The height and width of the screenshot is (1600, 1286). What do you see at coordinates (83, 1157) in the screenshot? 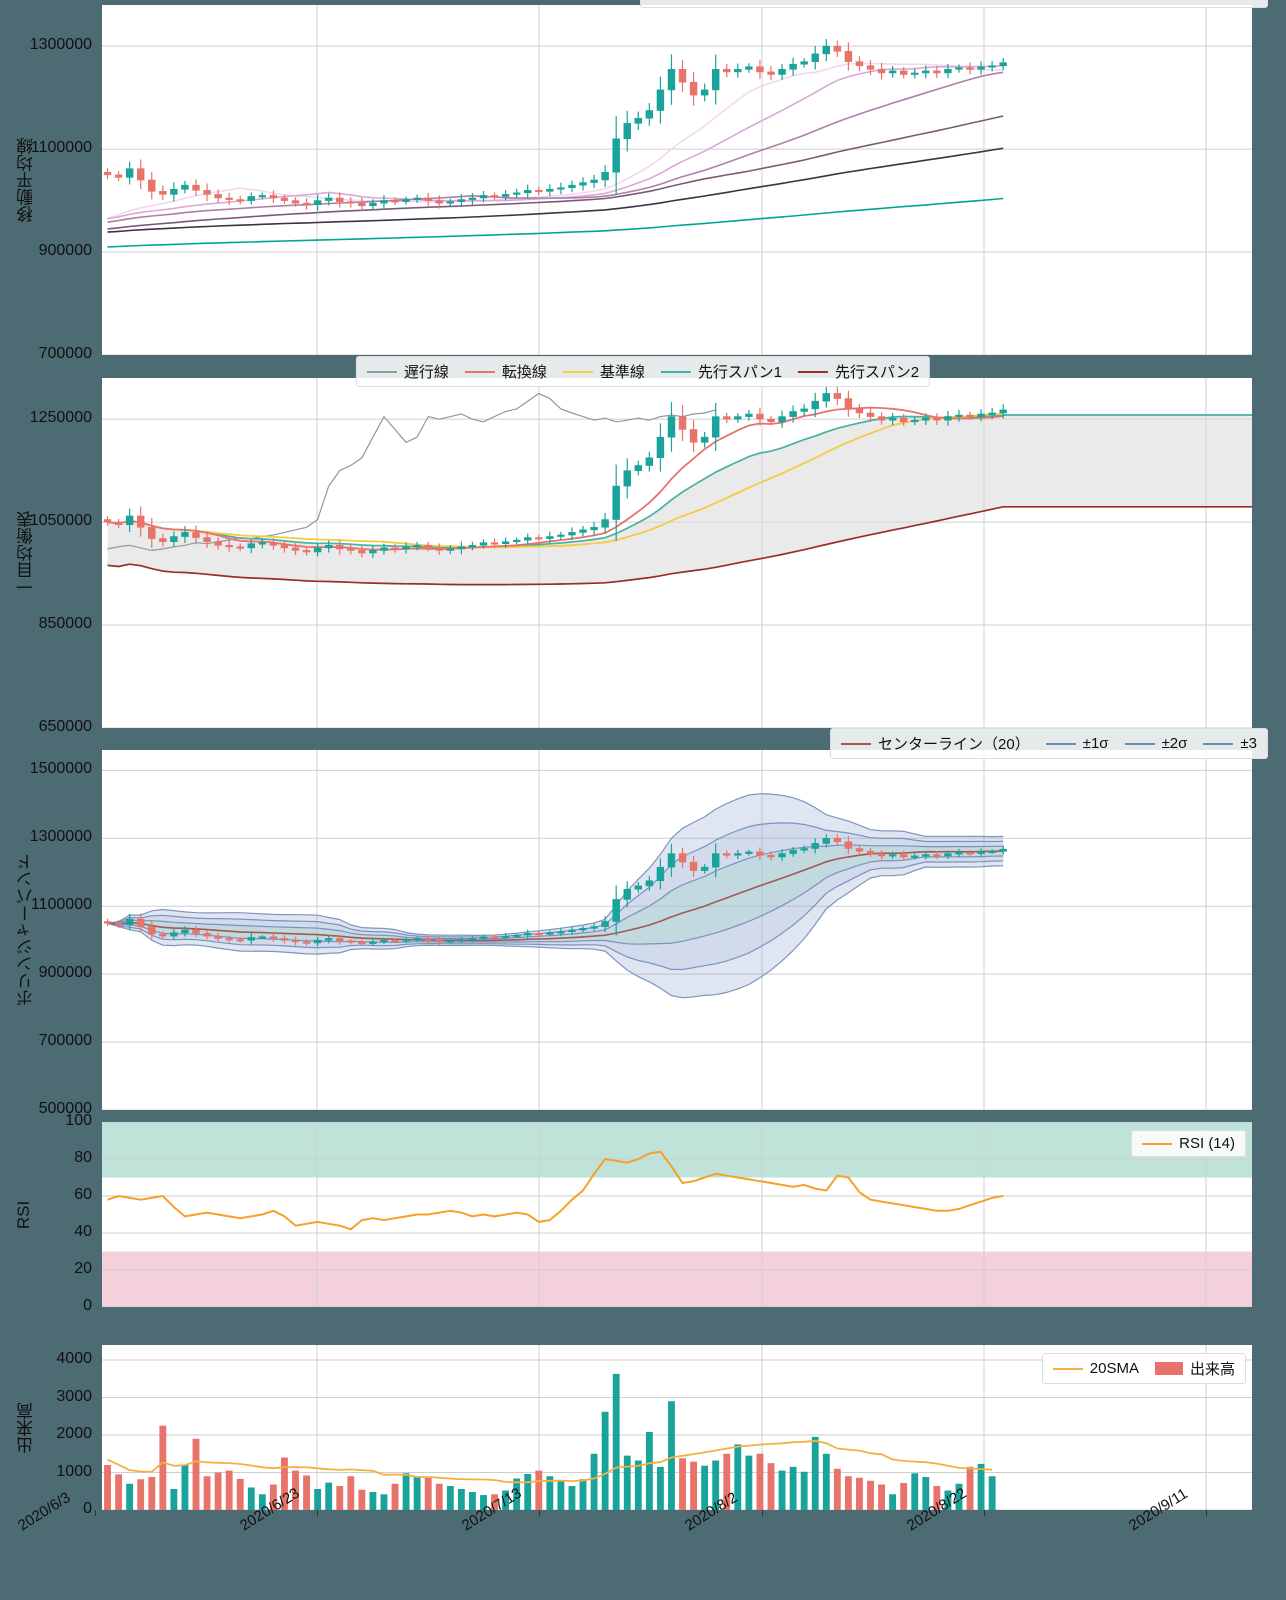
I see `ytick-rsi: 80` at bounding box center [83, 1157].